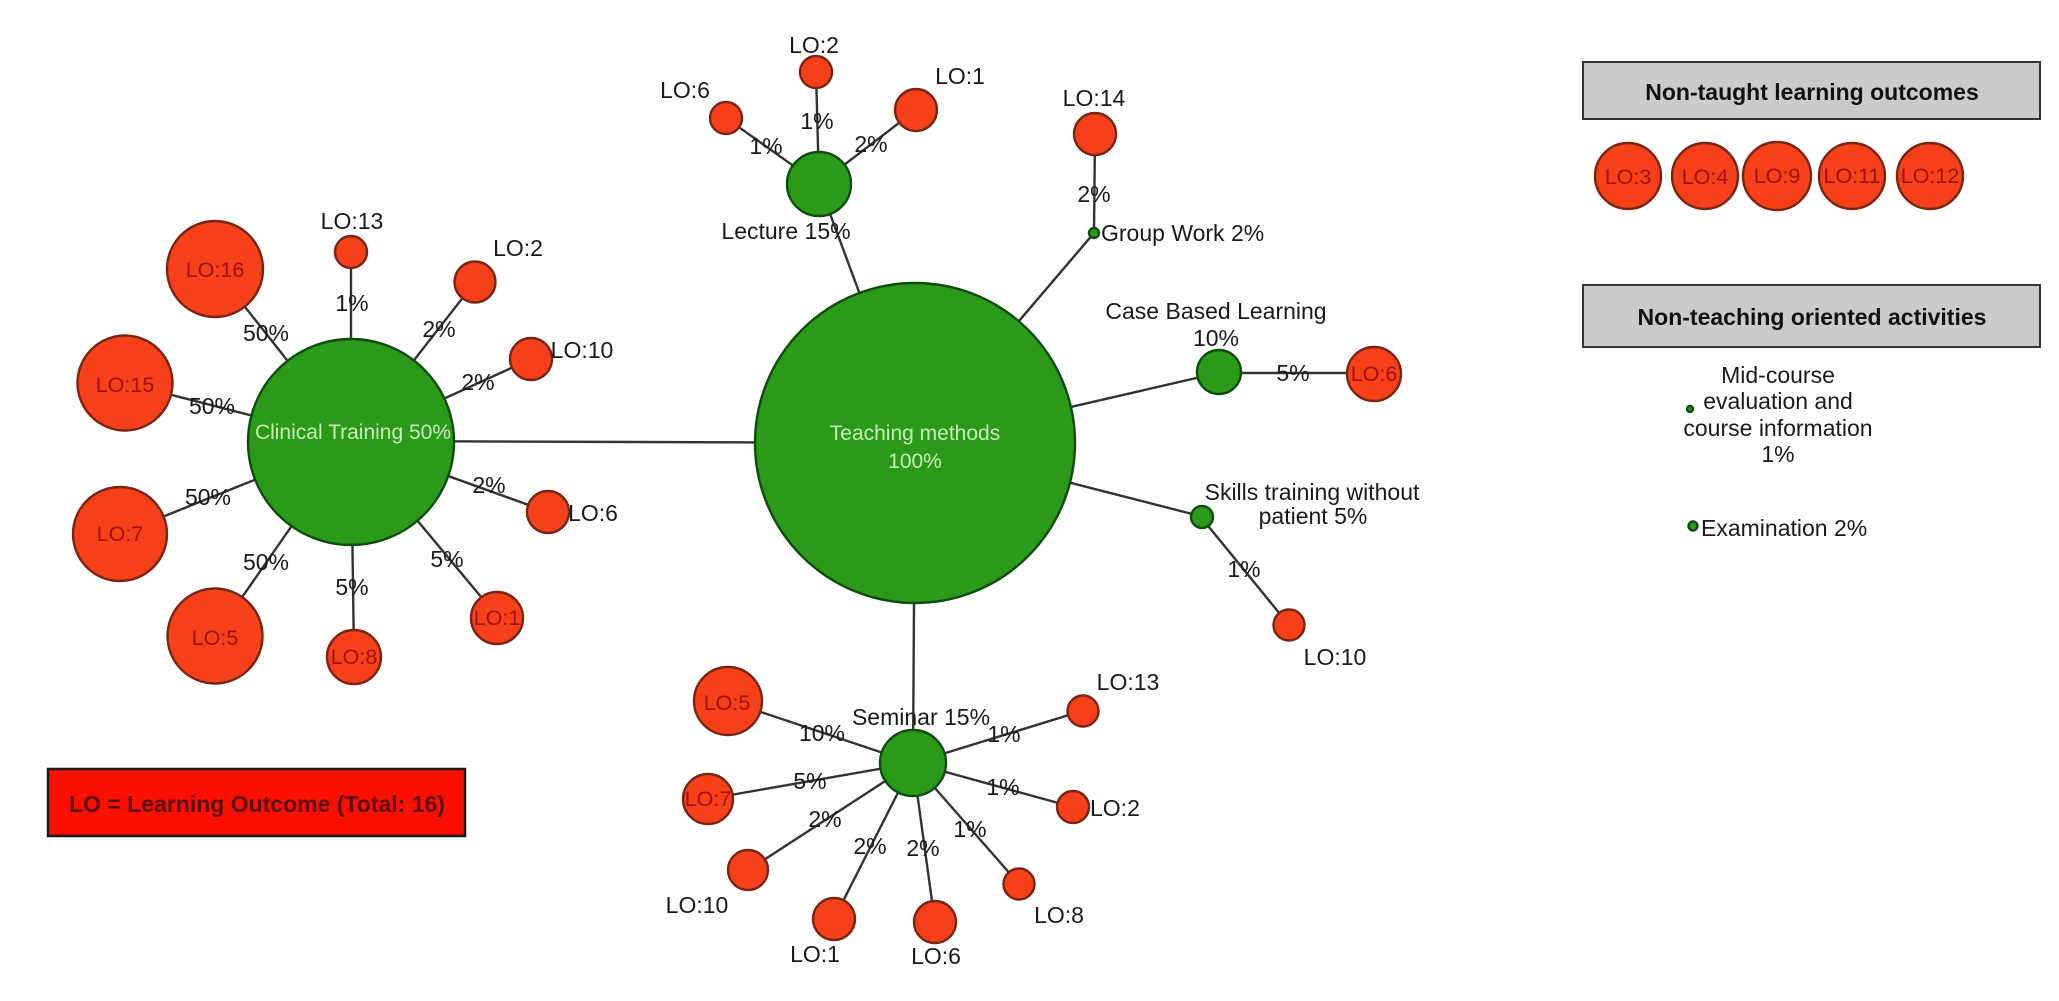  I want to click on svg-text: LO:11, so click(1852, 176).